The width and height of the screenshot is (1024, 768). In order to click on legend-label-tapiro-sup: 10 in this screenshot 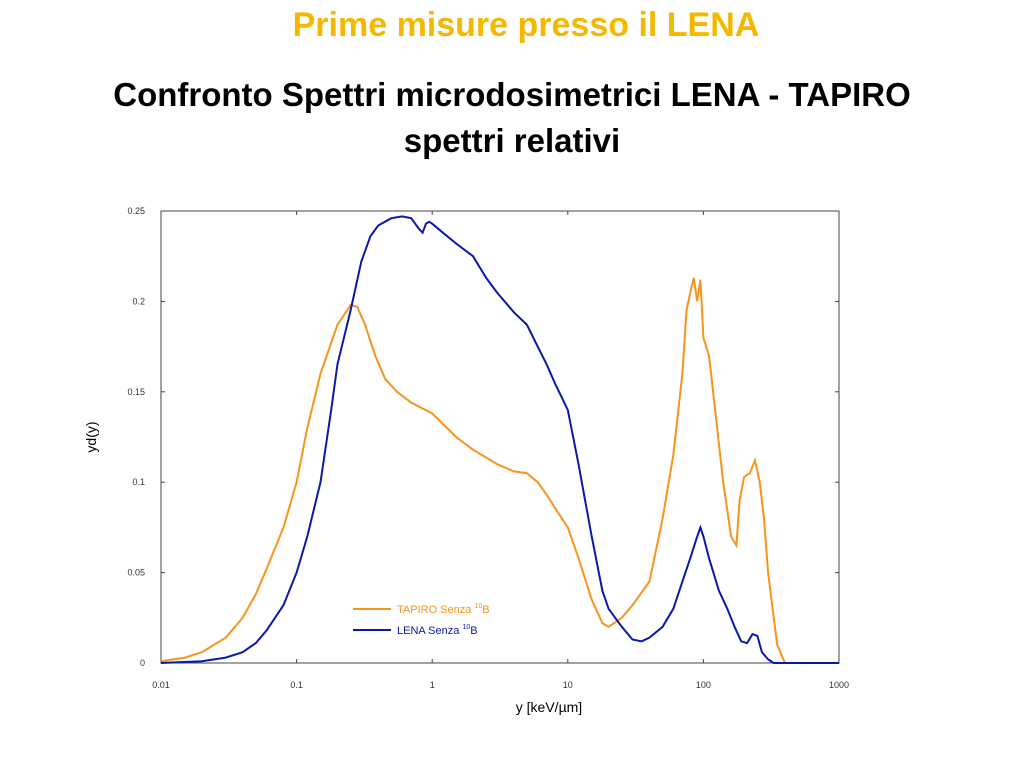, I will do `click(478, 606)`.